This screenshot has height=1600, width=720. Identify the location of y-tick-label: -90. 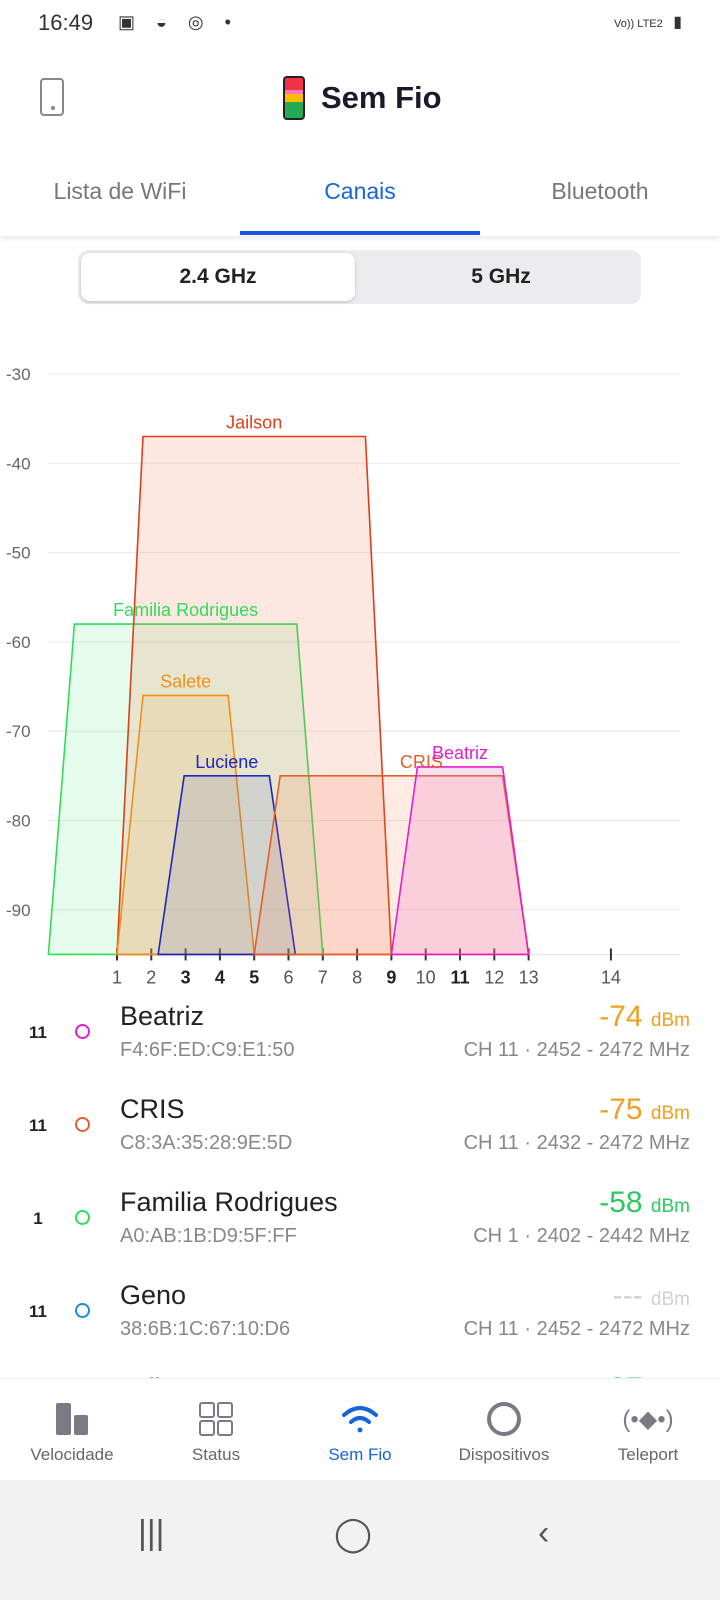
(18, 910).